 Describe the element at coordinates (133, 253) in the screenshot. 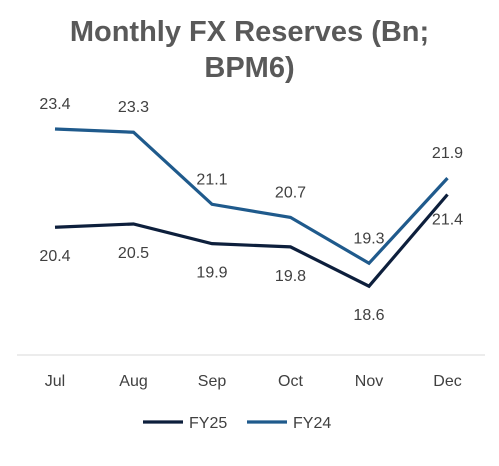

I see `data-label: 20.5` at that location.